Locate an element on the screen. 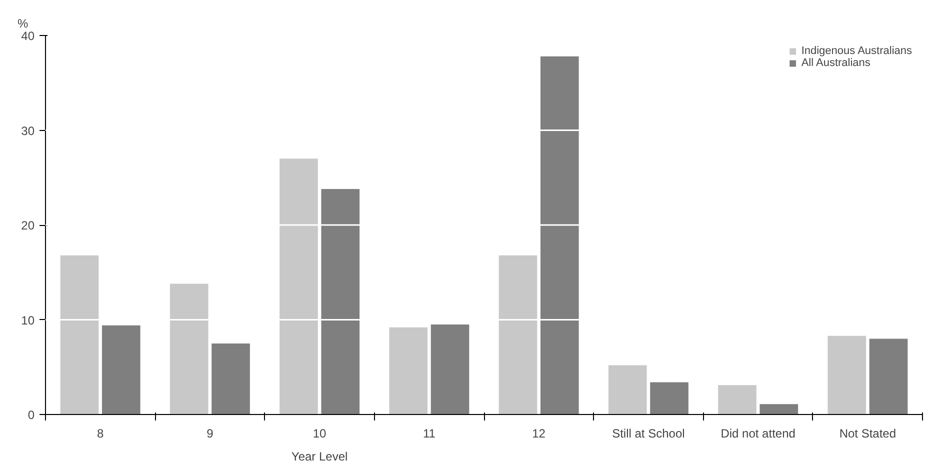  text: Year Level is located at coordinates (319, 457).